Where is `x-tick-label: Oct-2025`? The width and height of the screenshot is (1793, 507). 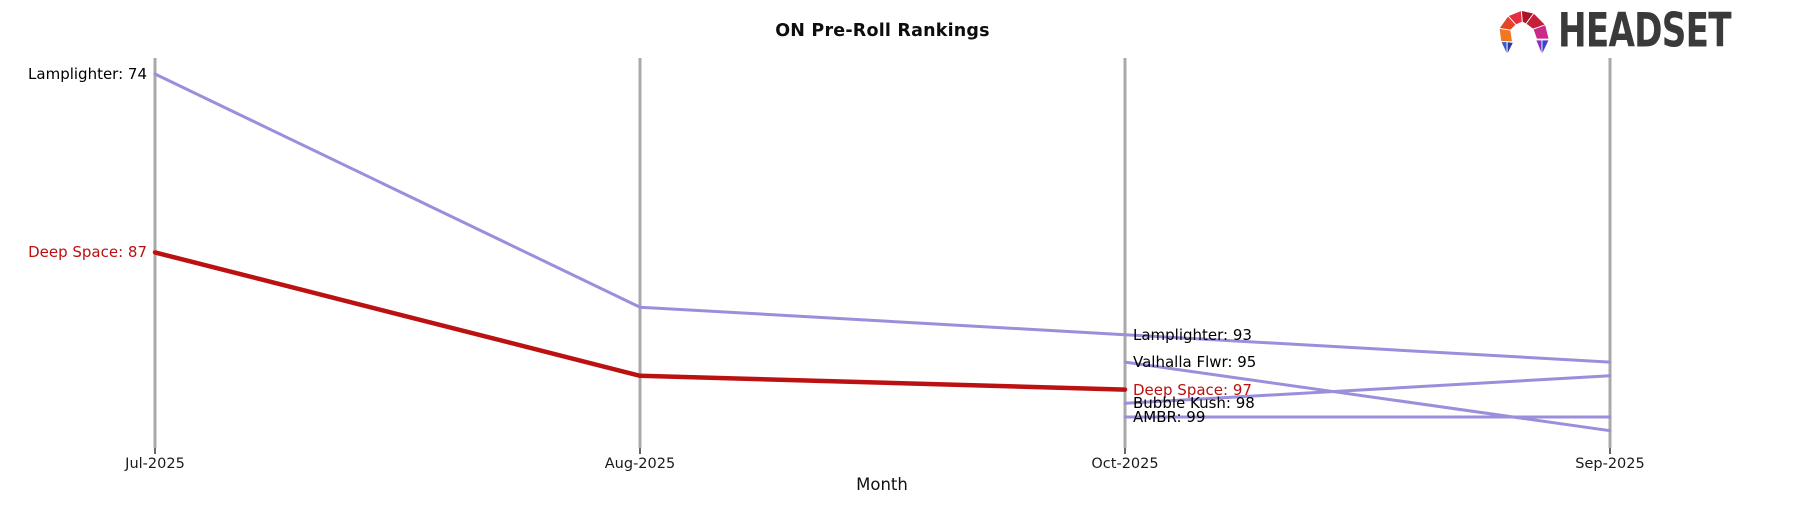 x-tick-label: Oct-2025 is located at coordinates (1125, 464).